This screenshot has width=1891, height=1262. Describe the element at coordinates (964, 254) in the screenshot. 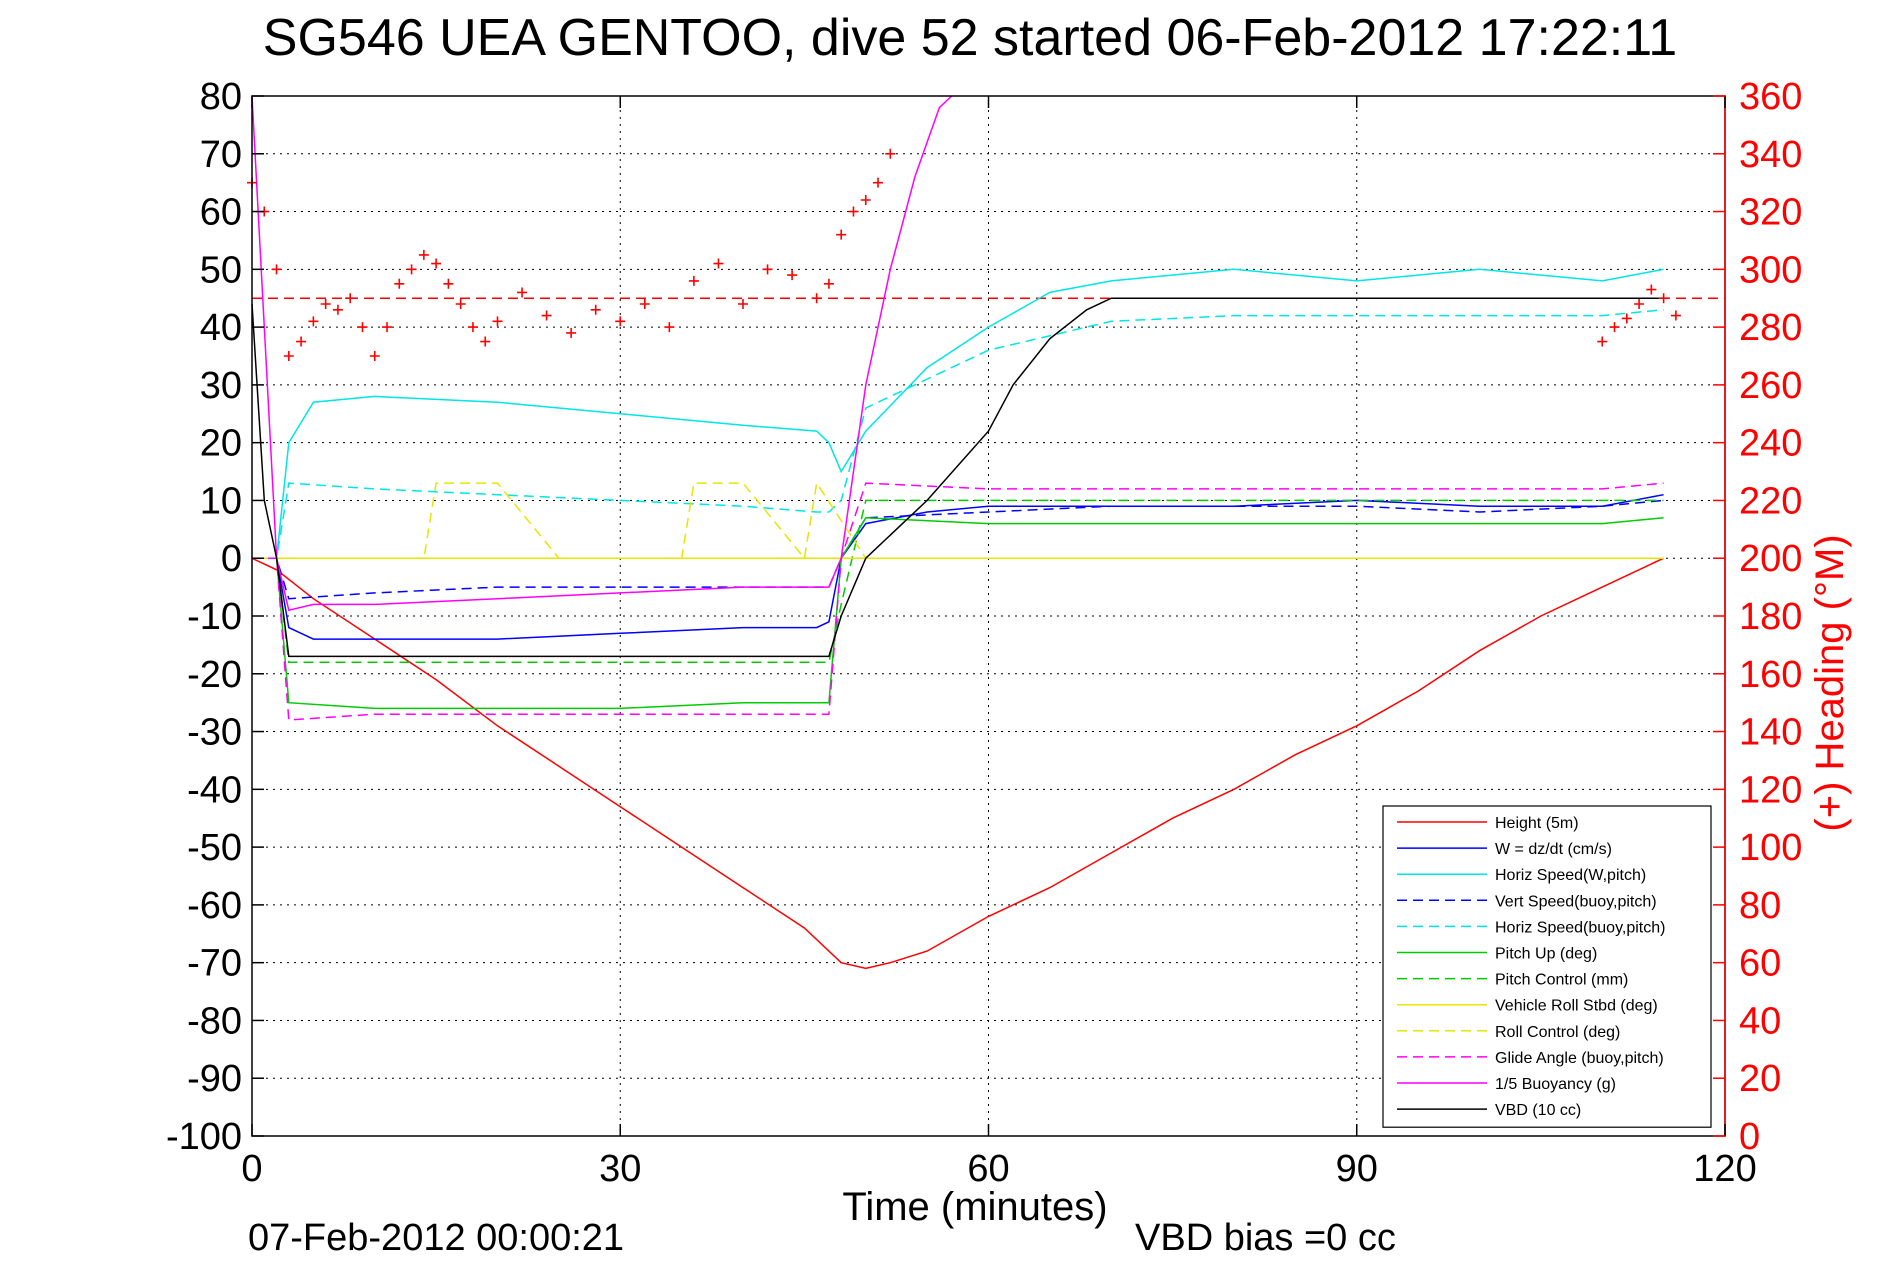

I see `heading-markers` at that location.